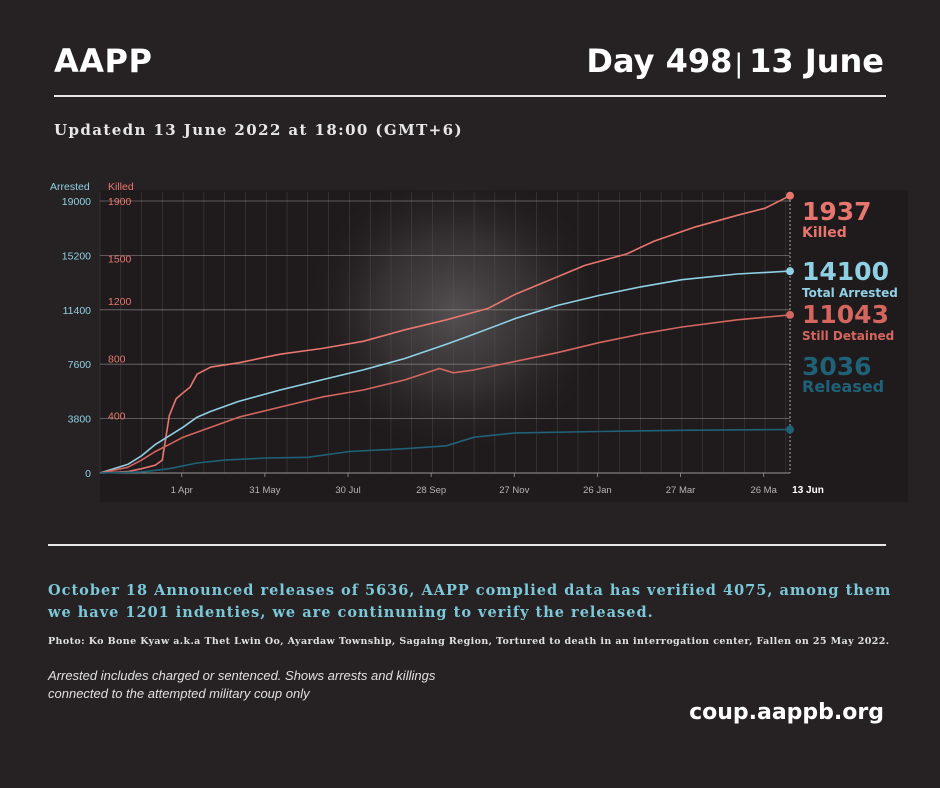  What do you see at coordinates (808, 490) in the screenshot?
I see `end-date-label: 13 Jun` at bounding box center [808, 490].